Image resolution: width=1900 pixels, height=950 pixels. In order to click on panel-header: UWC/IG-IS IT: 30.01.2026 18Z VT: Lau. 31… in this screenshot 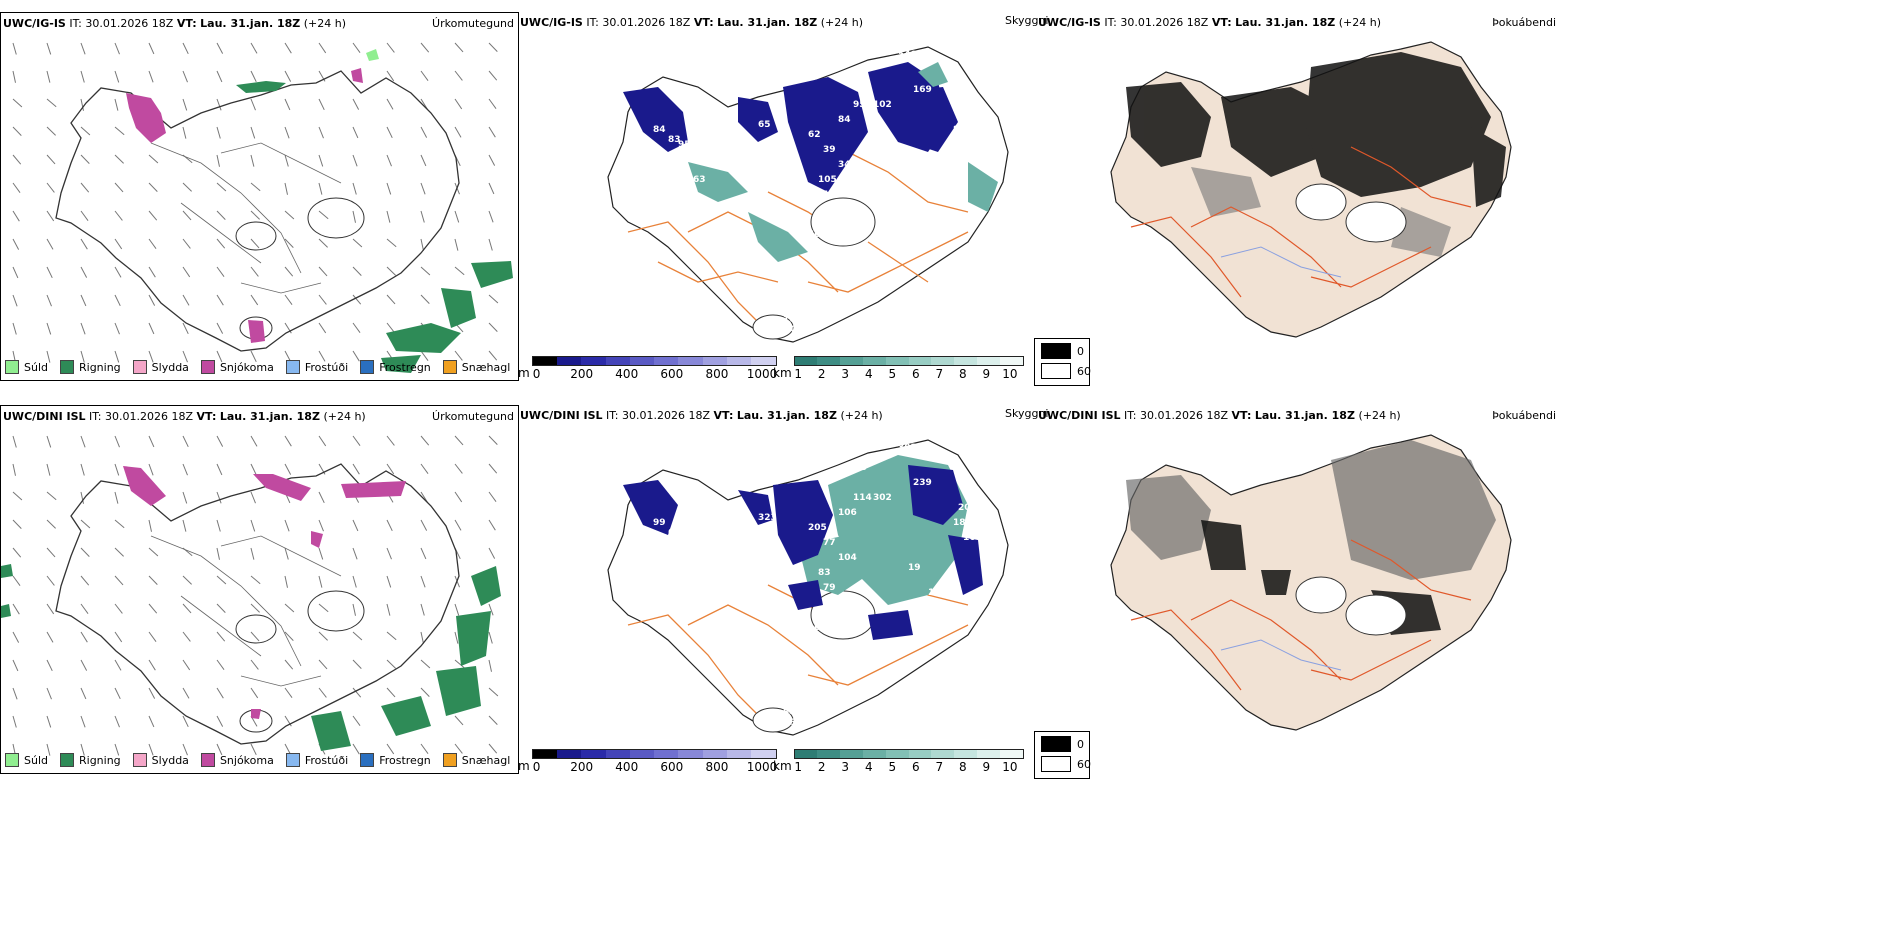, I will do `click(692, 22)`.